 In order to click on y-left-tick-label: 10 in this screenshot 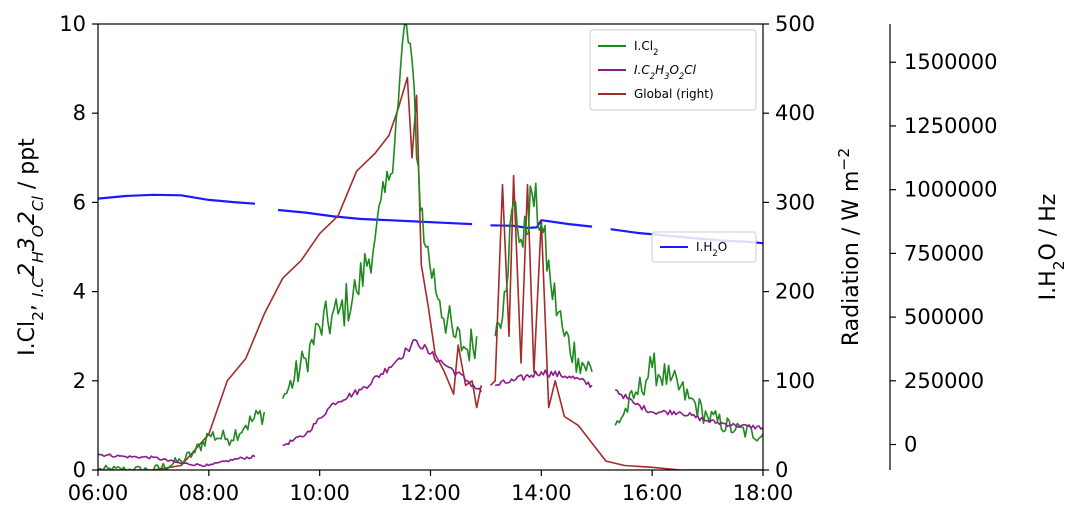, I will do `click(72, 24)`.